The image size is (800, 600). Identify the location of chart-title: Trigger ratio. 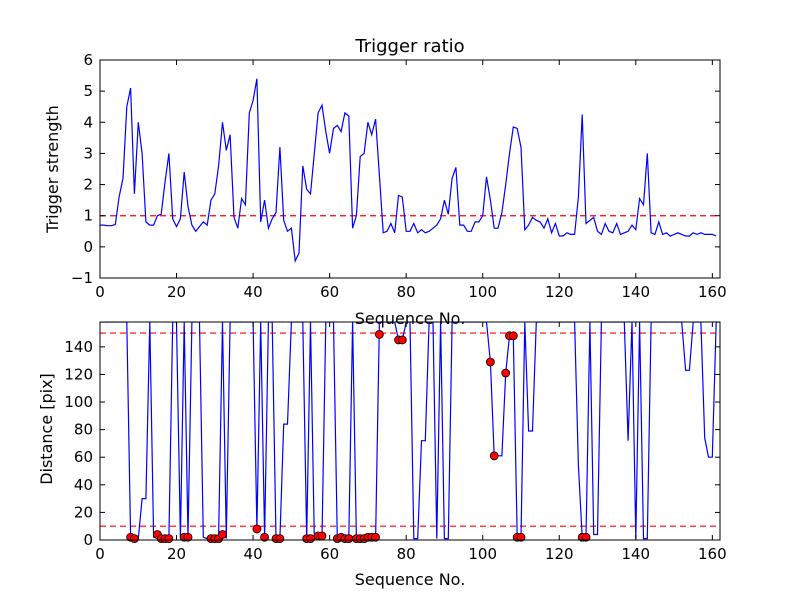
(409, 46).